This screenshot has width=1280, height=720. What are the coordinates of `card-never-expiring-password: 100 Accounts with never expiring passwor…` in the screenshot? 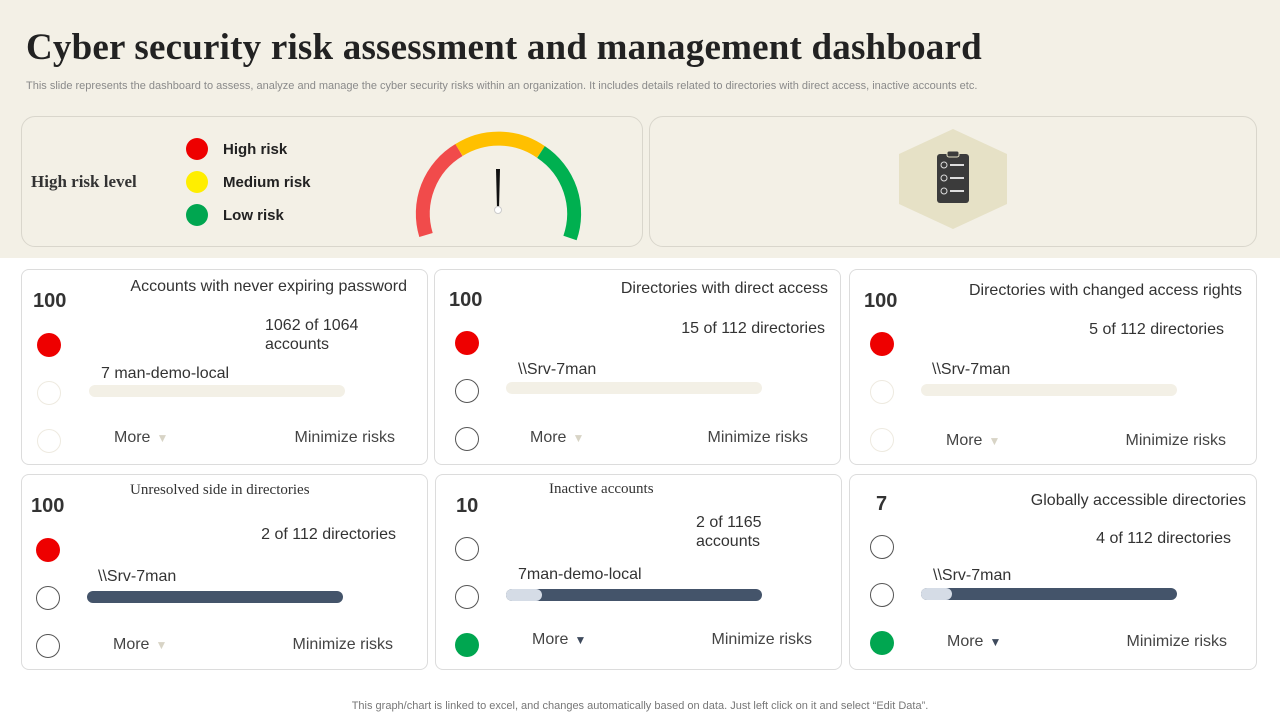 It's located at (224, 367).